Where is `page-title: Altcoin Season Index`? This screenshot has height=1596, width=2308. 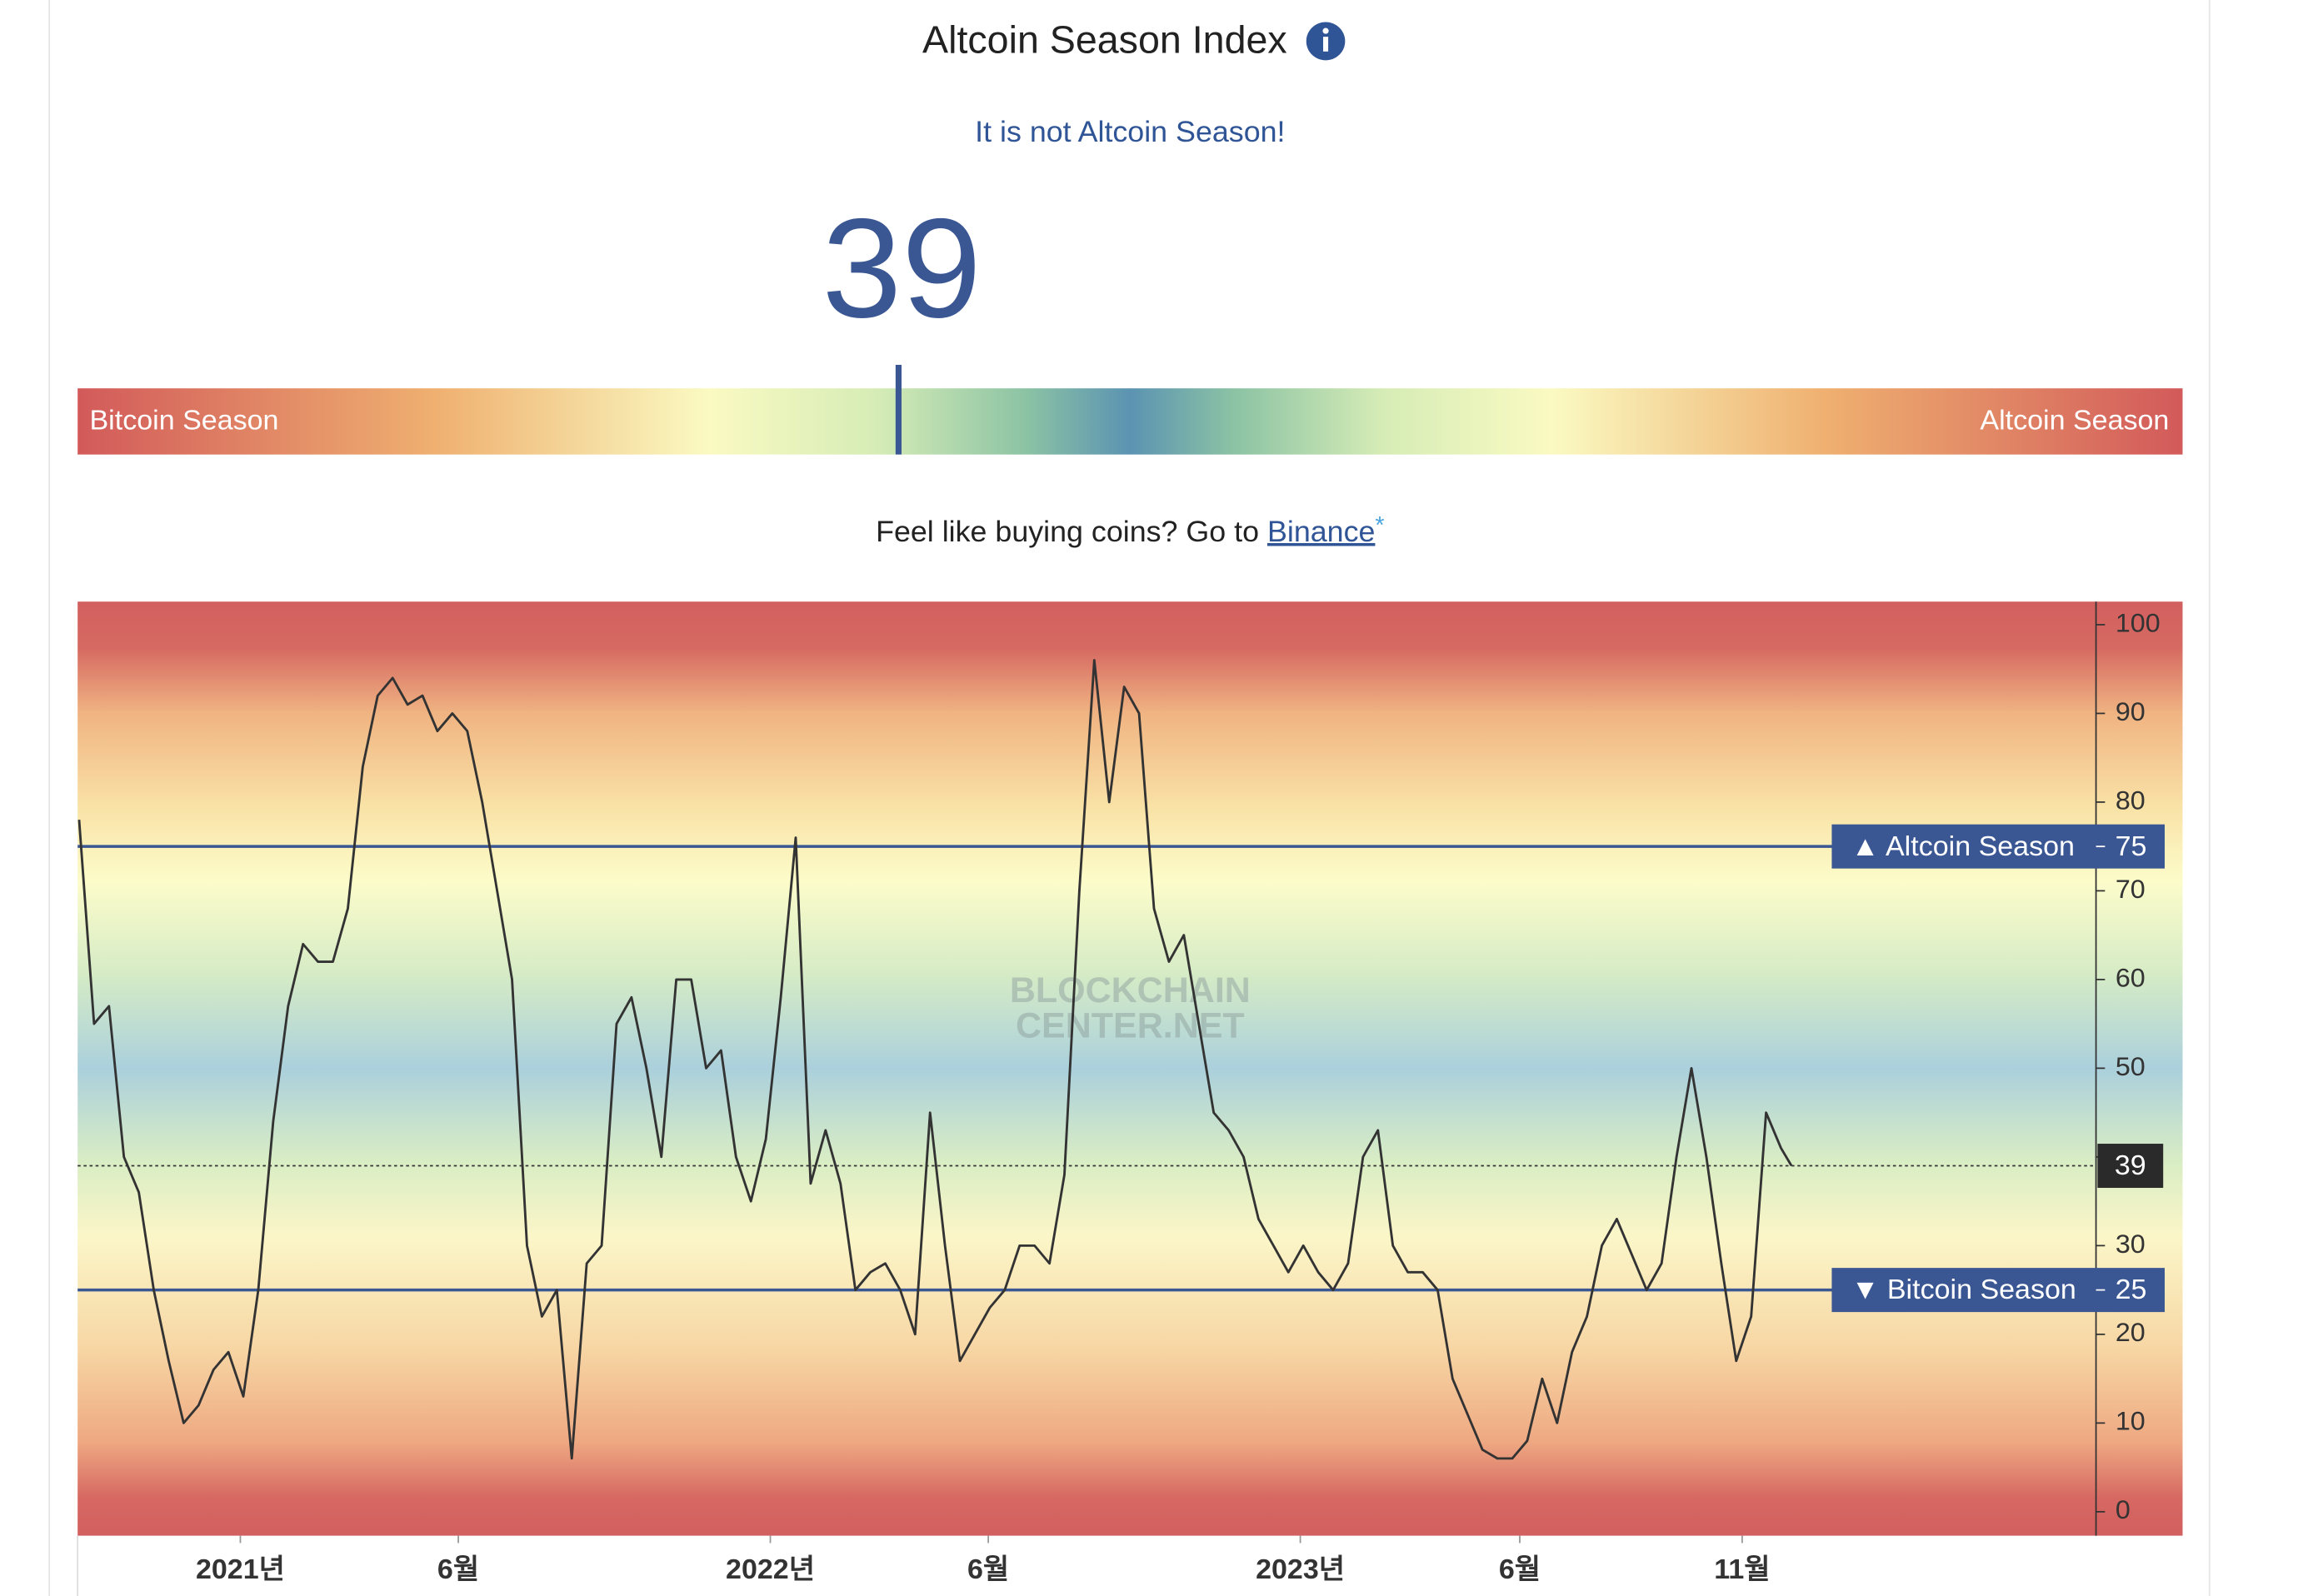 page-title: Altcoin Season Index is located at coordinates (1104, 40).